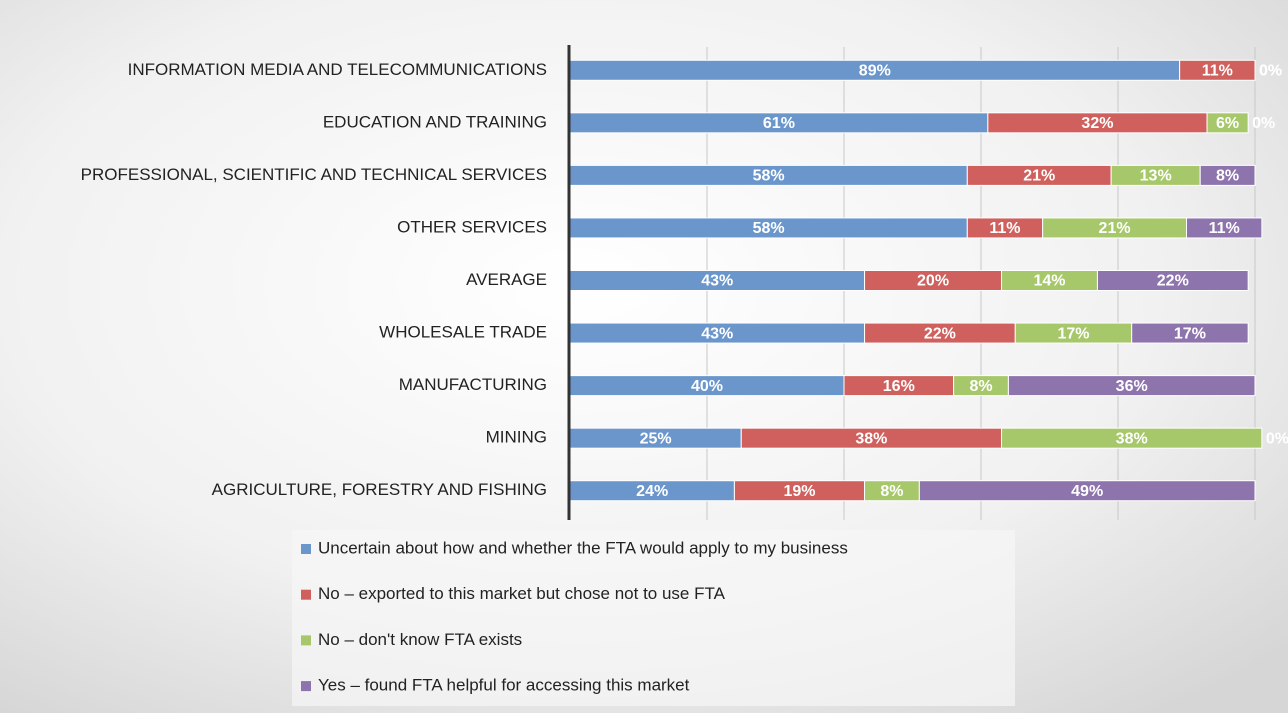 The width and height of the screenshot is (1288, 713). I want to click on data-label: 61%, so click(779, 123).